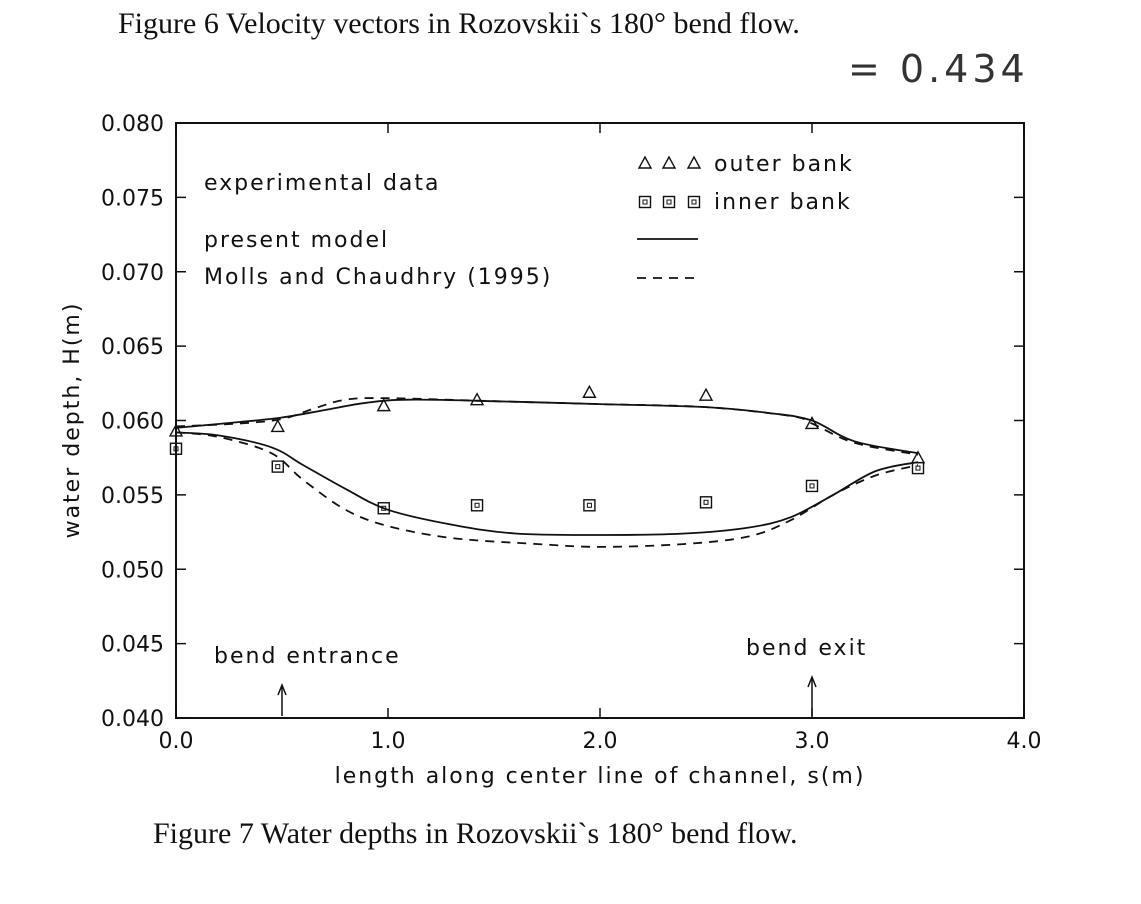  Describe the element at coordinates (132, 496) in the screenshot. I see `y-tick-label: 0.055` at that location.